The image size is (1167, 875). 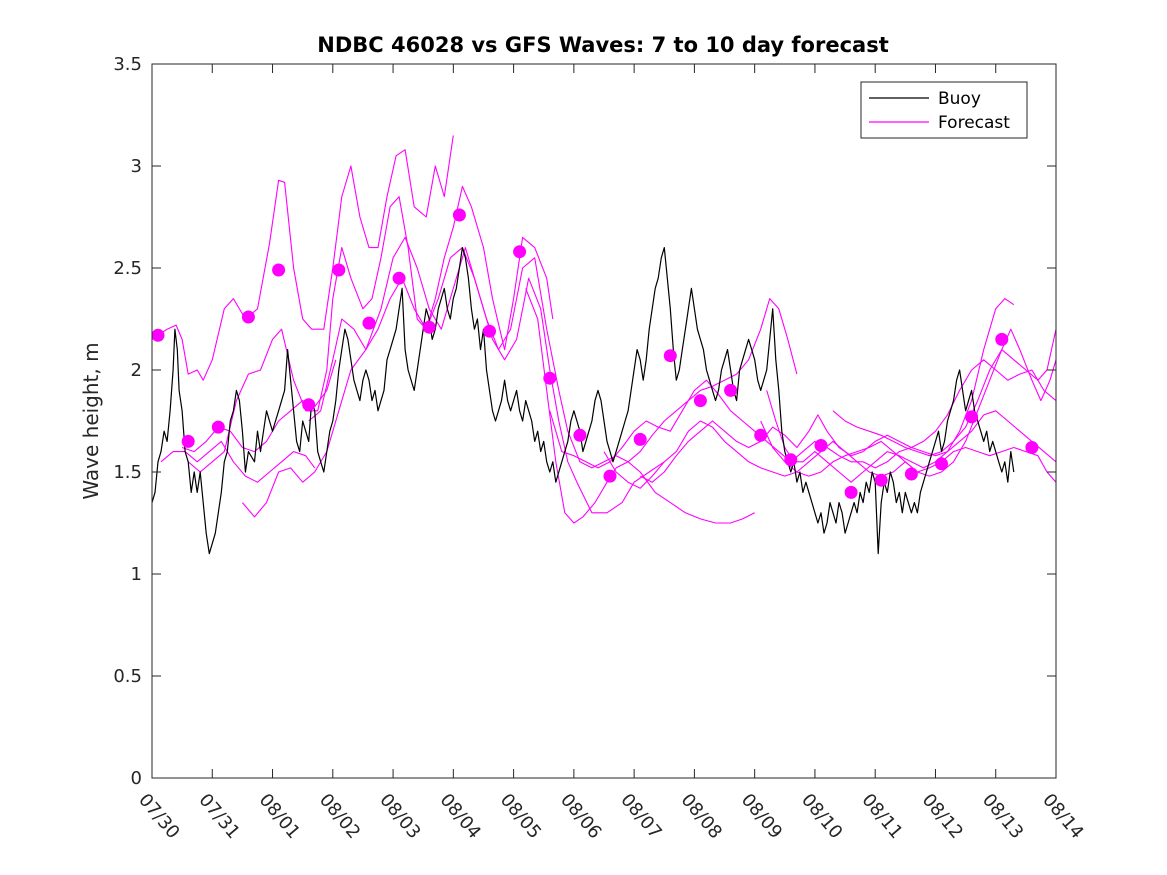 I want to click on y-tick-label-2: 0.5, so click(x=127, y=676).